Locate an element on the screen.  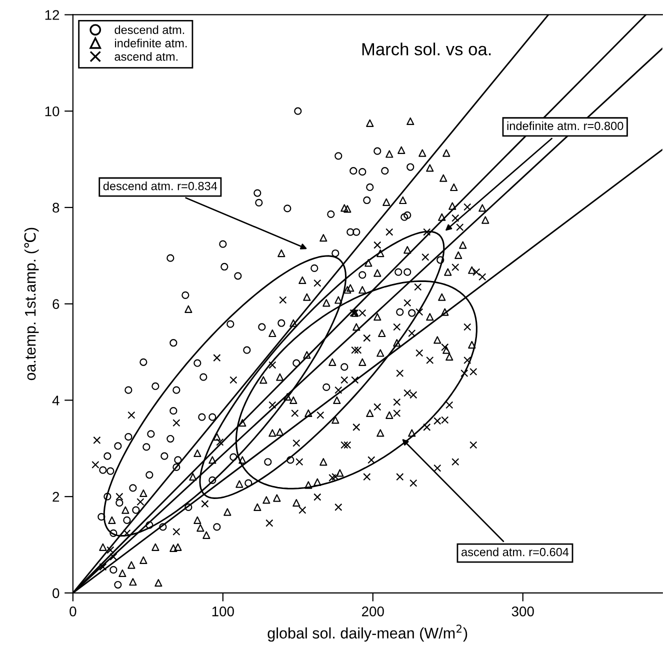
y-tick-label: 8 is located at coordinates (56, 207).